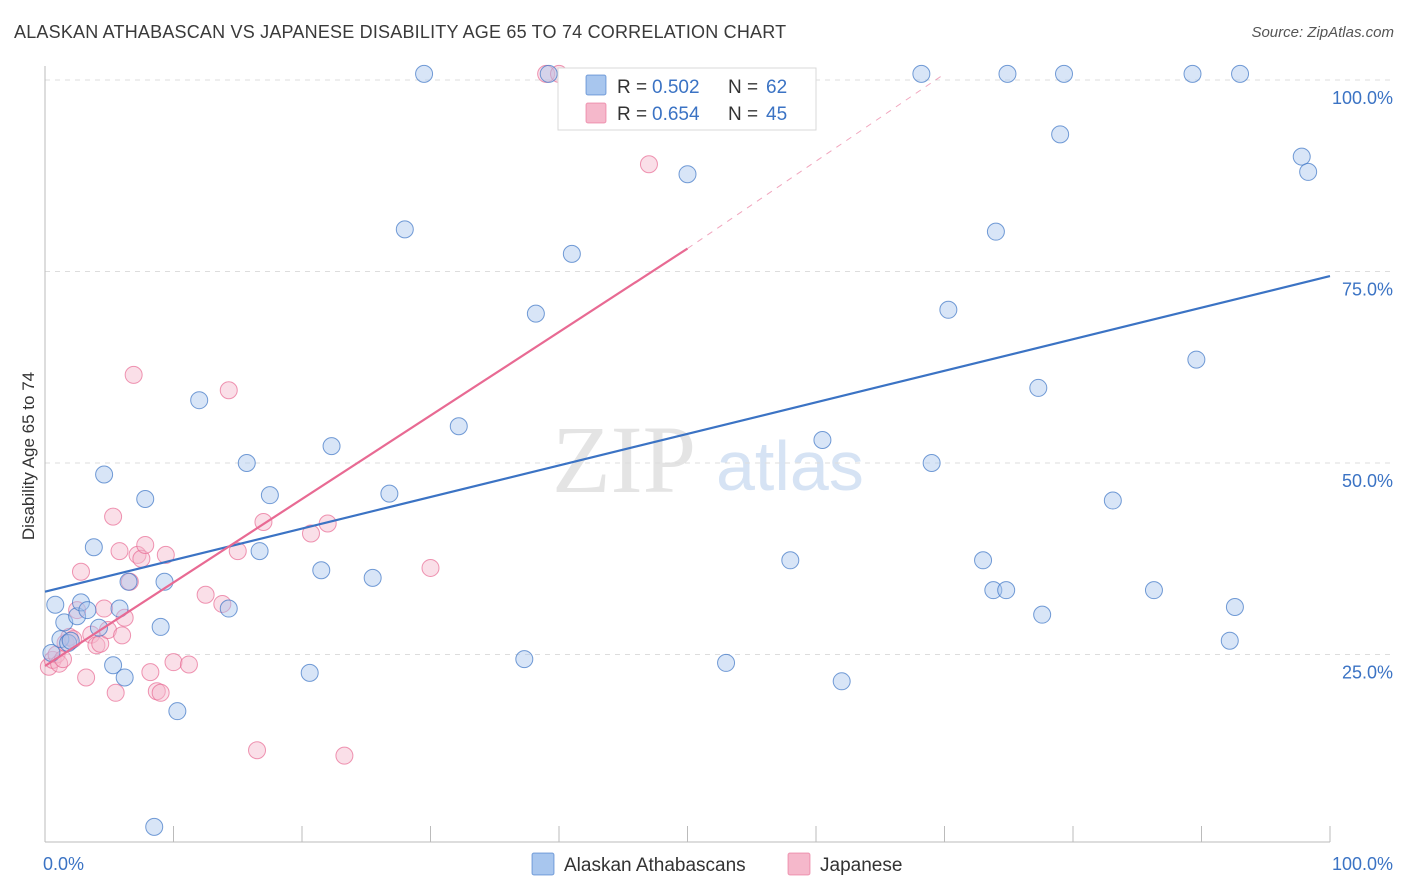 The image size is (1406, 892). I want to click on y-axis-label: Disability Age 65 to 74, so click(28, 456).